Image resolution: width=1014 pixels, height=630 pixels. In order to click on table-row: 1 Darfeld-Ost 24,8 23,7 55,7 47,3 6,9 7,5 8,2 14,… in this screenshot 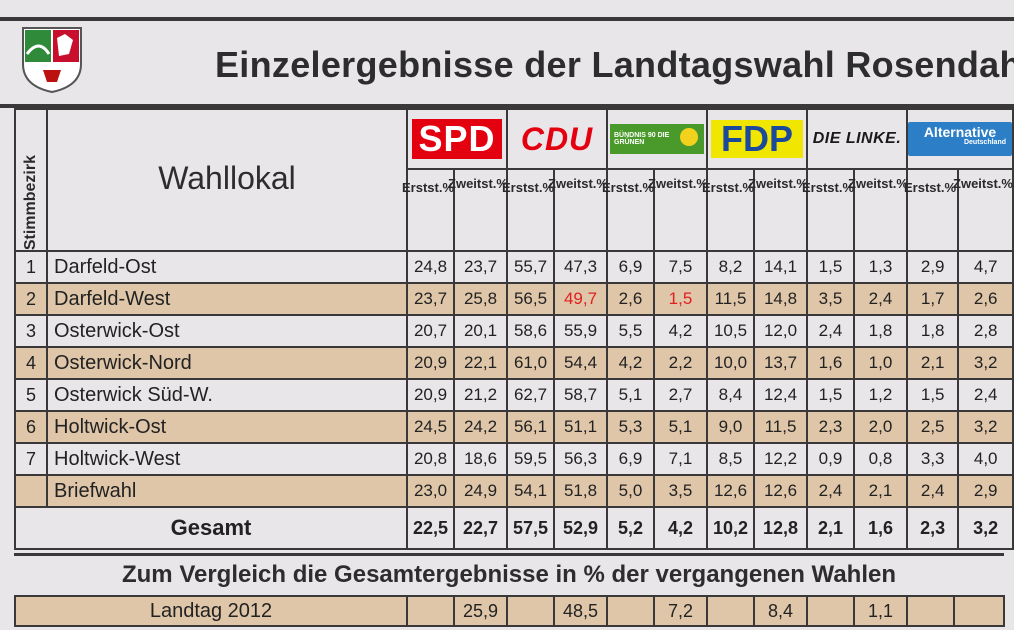, I will do `click(514, 267)`.